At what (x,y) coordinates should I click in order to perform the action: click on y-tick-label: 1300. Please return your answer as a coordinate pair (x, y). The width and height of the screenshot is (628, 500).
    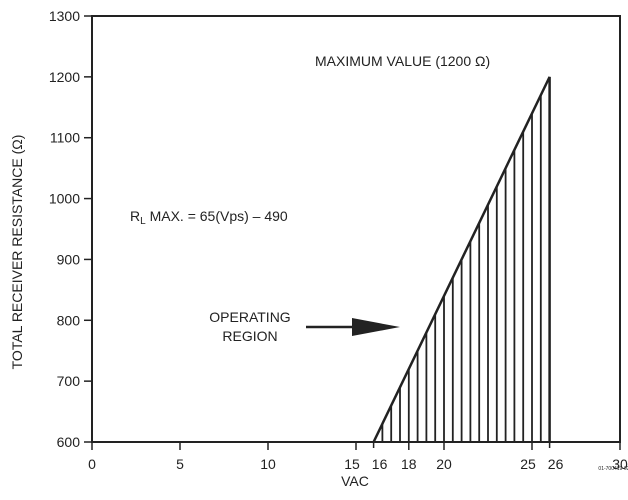
    Looking at the image, I should click on (64, 16).